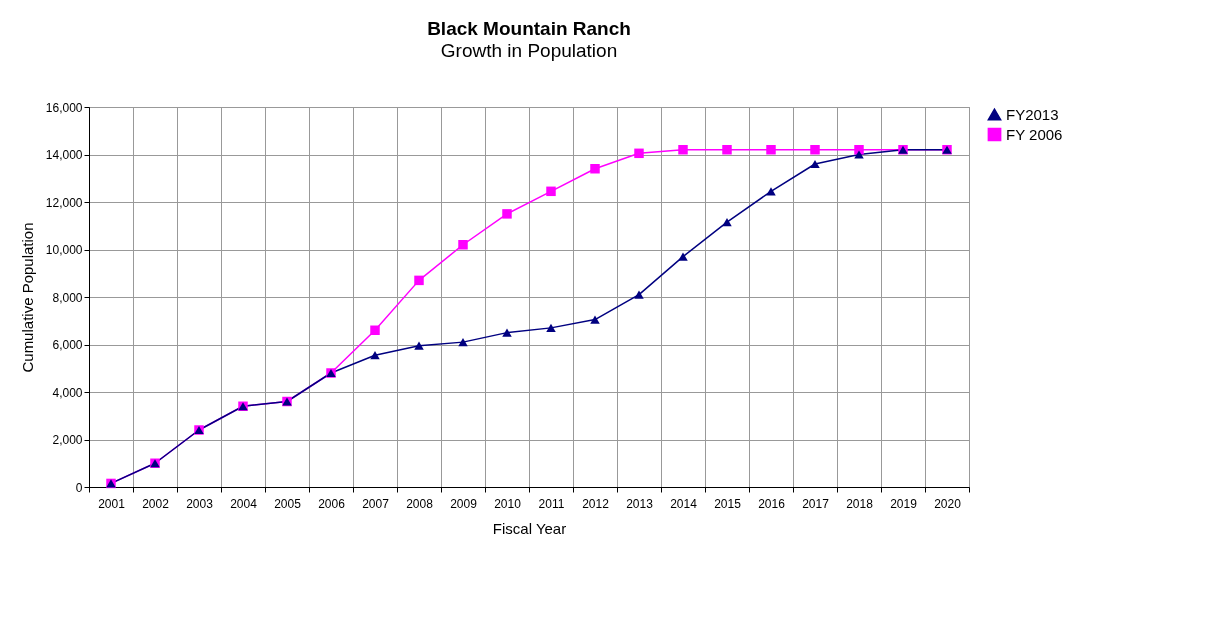 This screenshot has height=635, width=1225. I want to click on x-tick-label: 2002, so click(156, 503).